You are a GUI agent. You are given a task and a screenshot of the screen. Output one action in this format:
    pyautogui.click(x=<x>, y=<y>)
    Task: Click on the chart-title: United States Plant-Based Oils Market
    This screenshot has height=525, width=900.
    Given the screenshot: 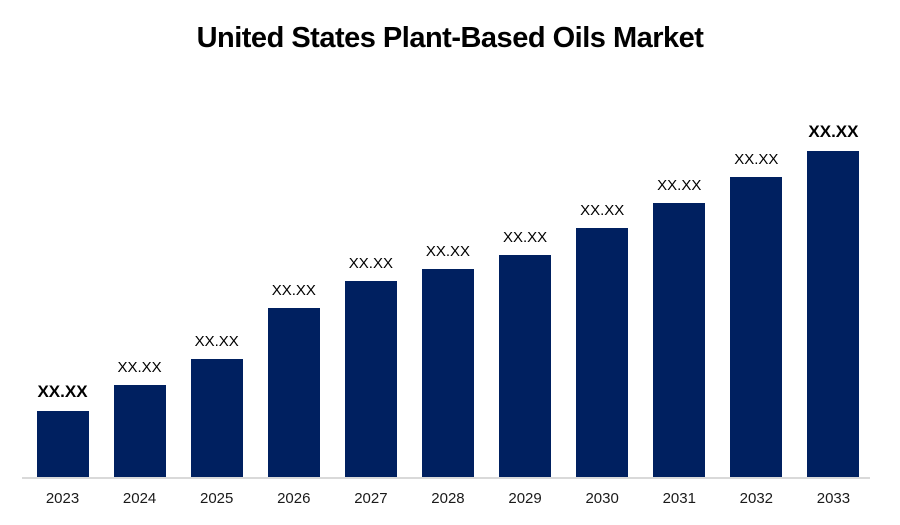 What is the action you would take?
    pyautogui.click(x=450, y=38)
    